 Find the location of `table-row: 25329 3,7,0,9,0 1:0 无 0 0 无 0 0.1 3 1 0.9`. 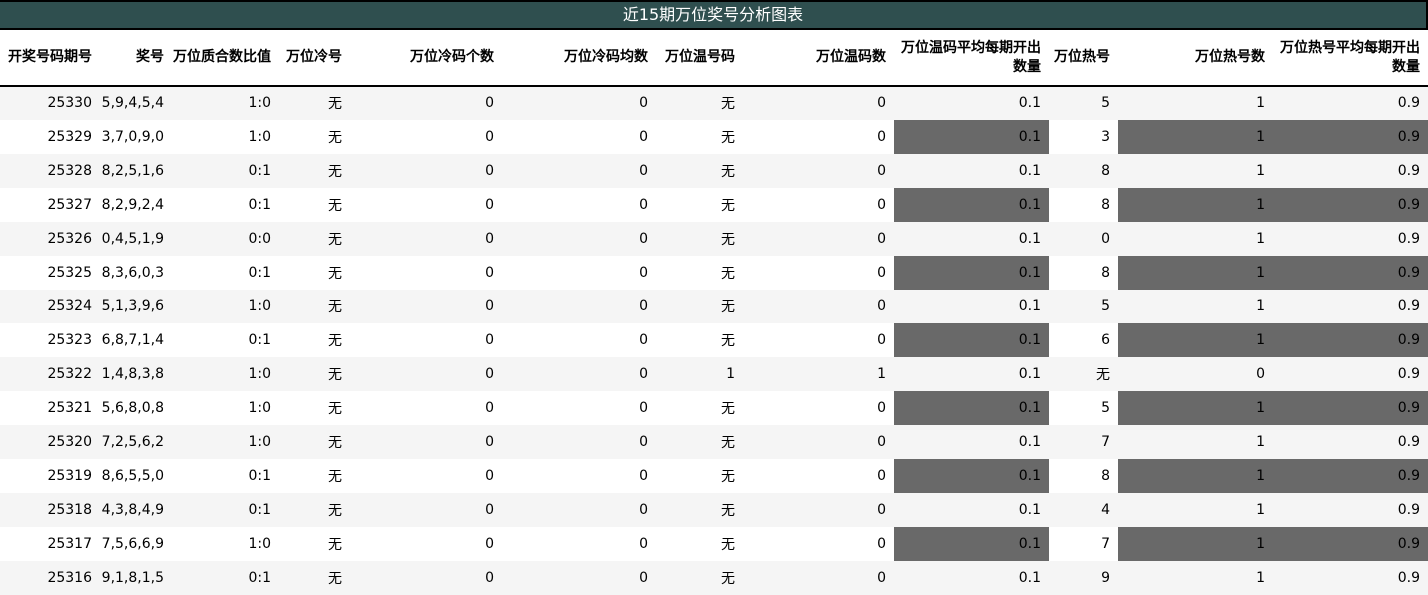

table-row: 25329 3,7,0,9,0 1:0 无 0 0 无 0 0.1 3 1 0.9 is located at coordinates (714, 136).